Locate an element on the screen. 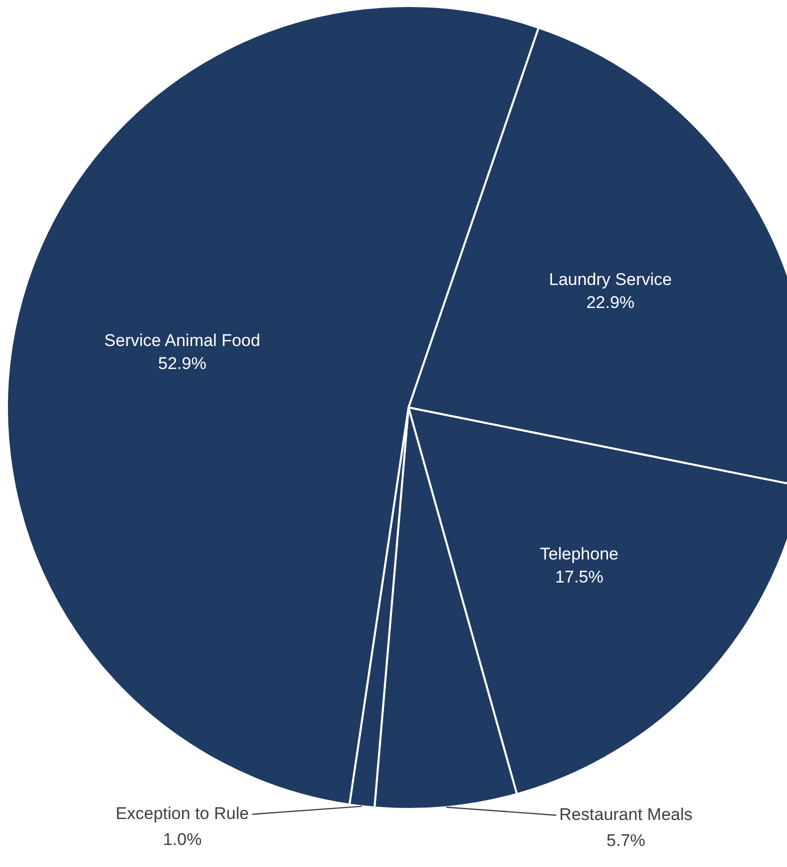  slice-label: Telephone is located at coordinates (579, 554).